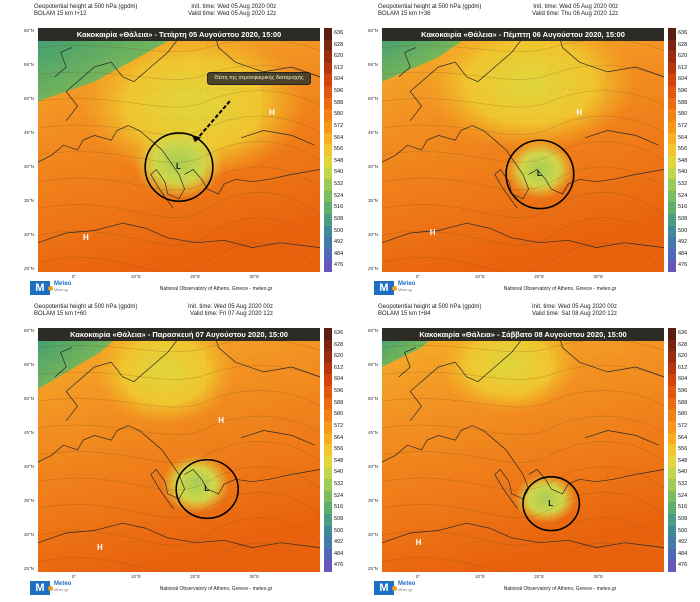 The height and width of the screenshot is (602, 700). I want to click on meteo-logo-mark: M, so click(385, 588).